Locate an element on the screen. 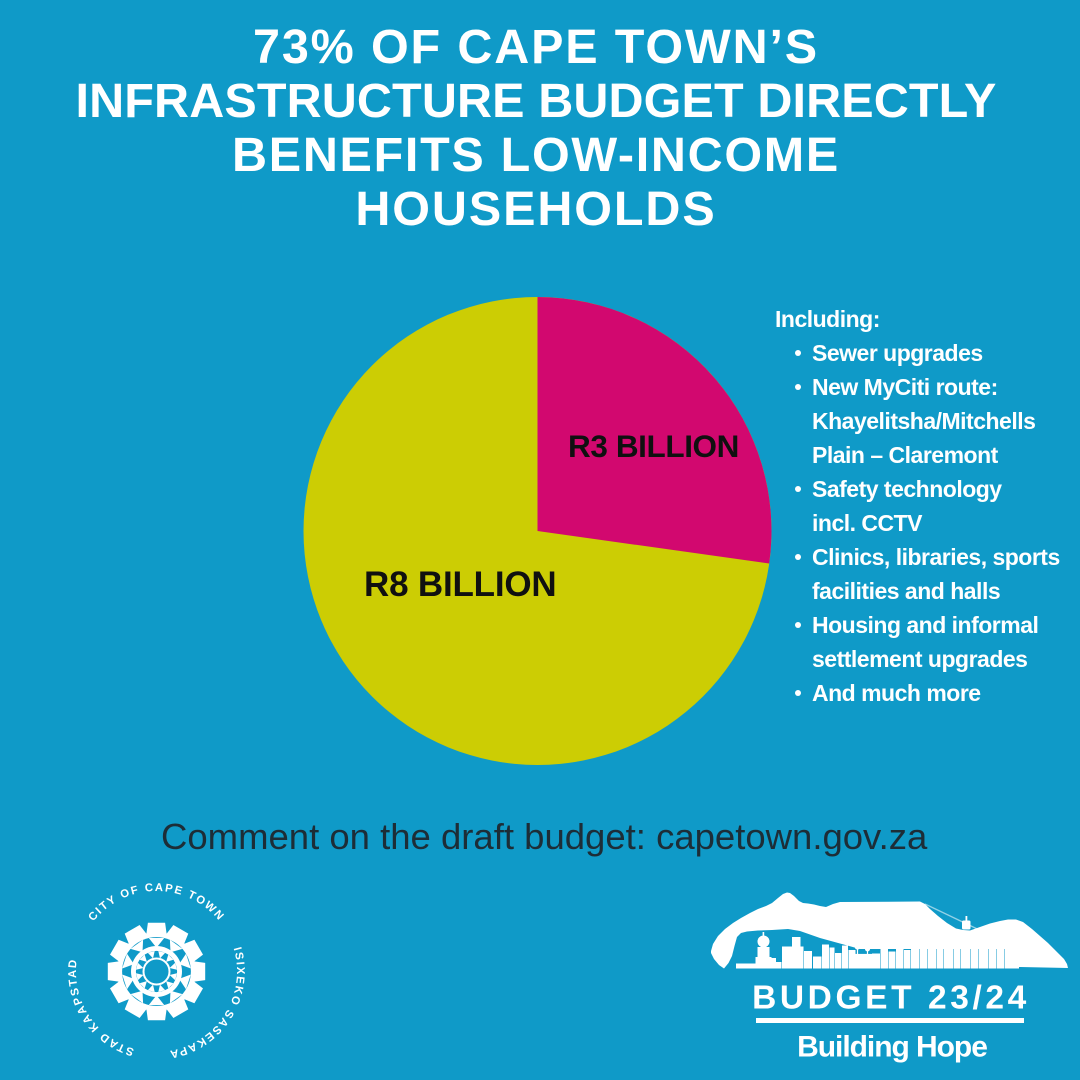 Image resolution: width=1080 pixels, height=1080 pixels. svg-text: BUDGET 23/24 is located at coordinates (891, 998).